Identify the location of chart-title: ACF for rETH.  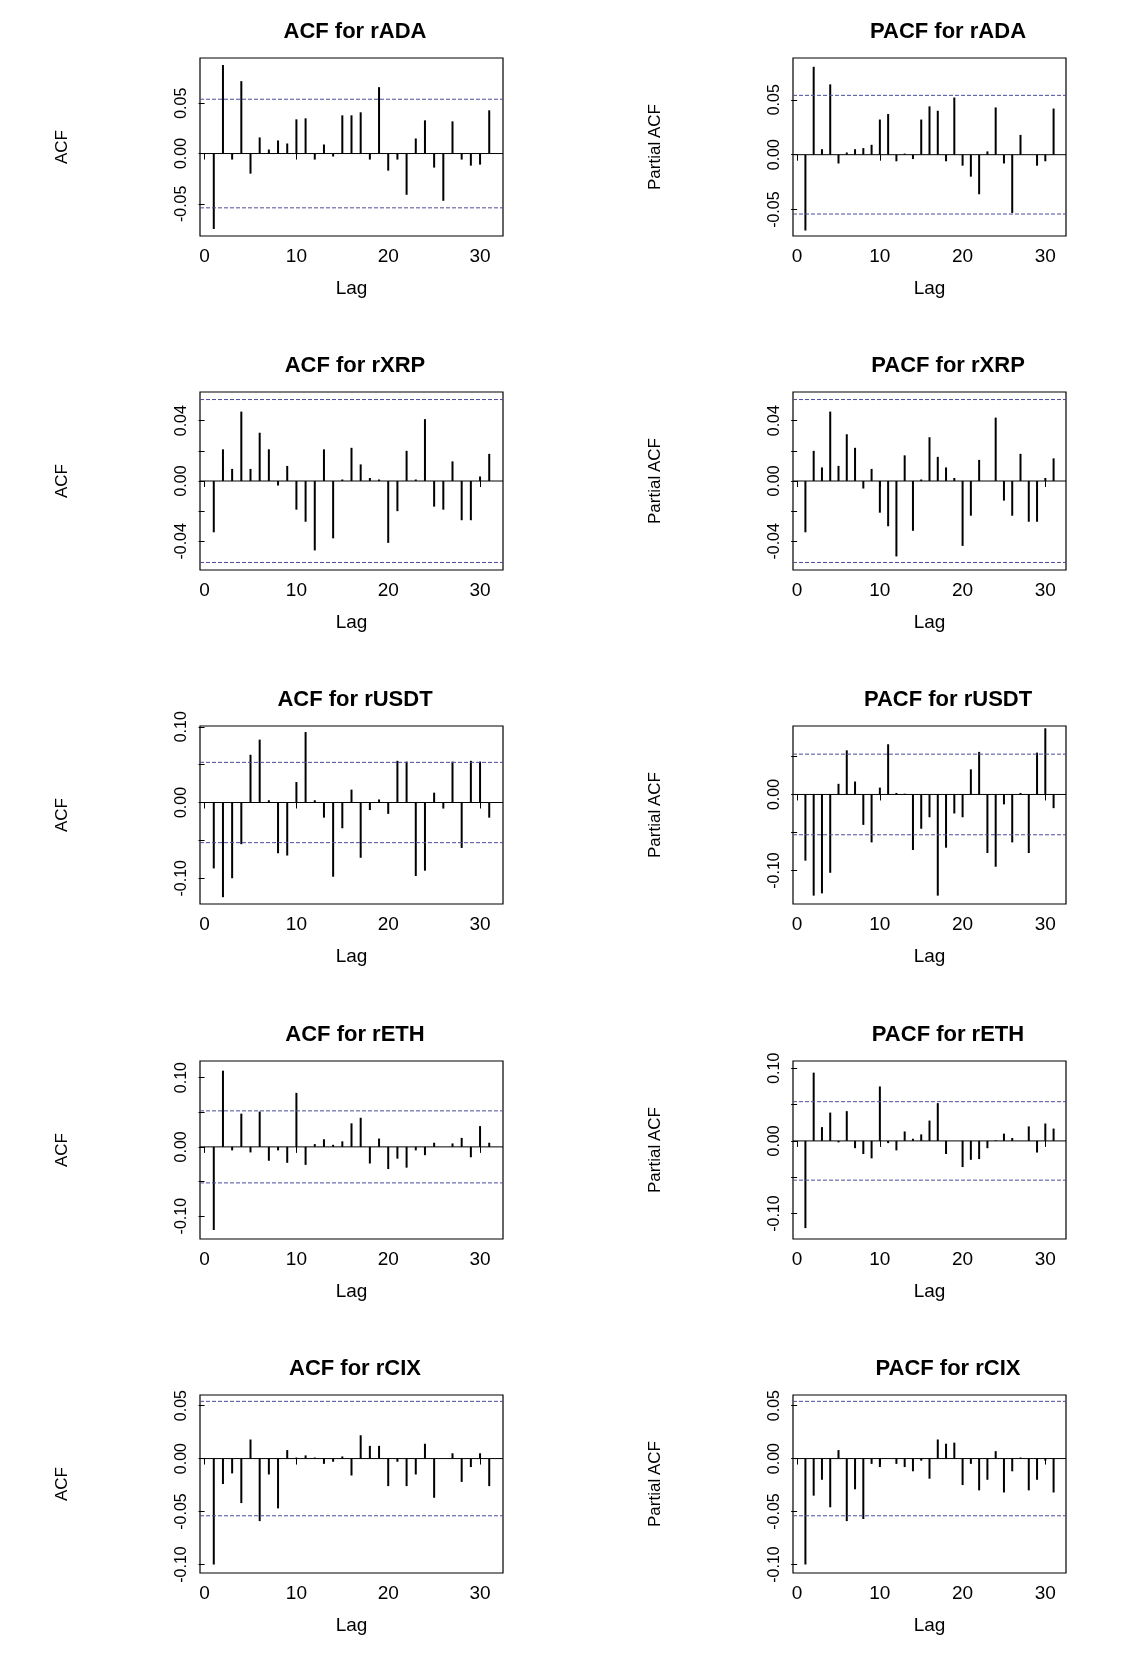
(355, 1033).